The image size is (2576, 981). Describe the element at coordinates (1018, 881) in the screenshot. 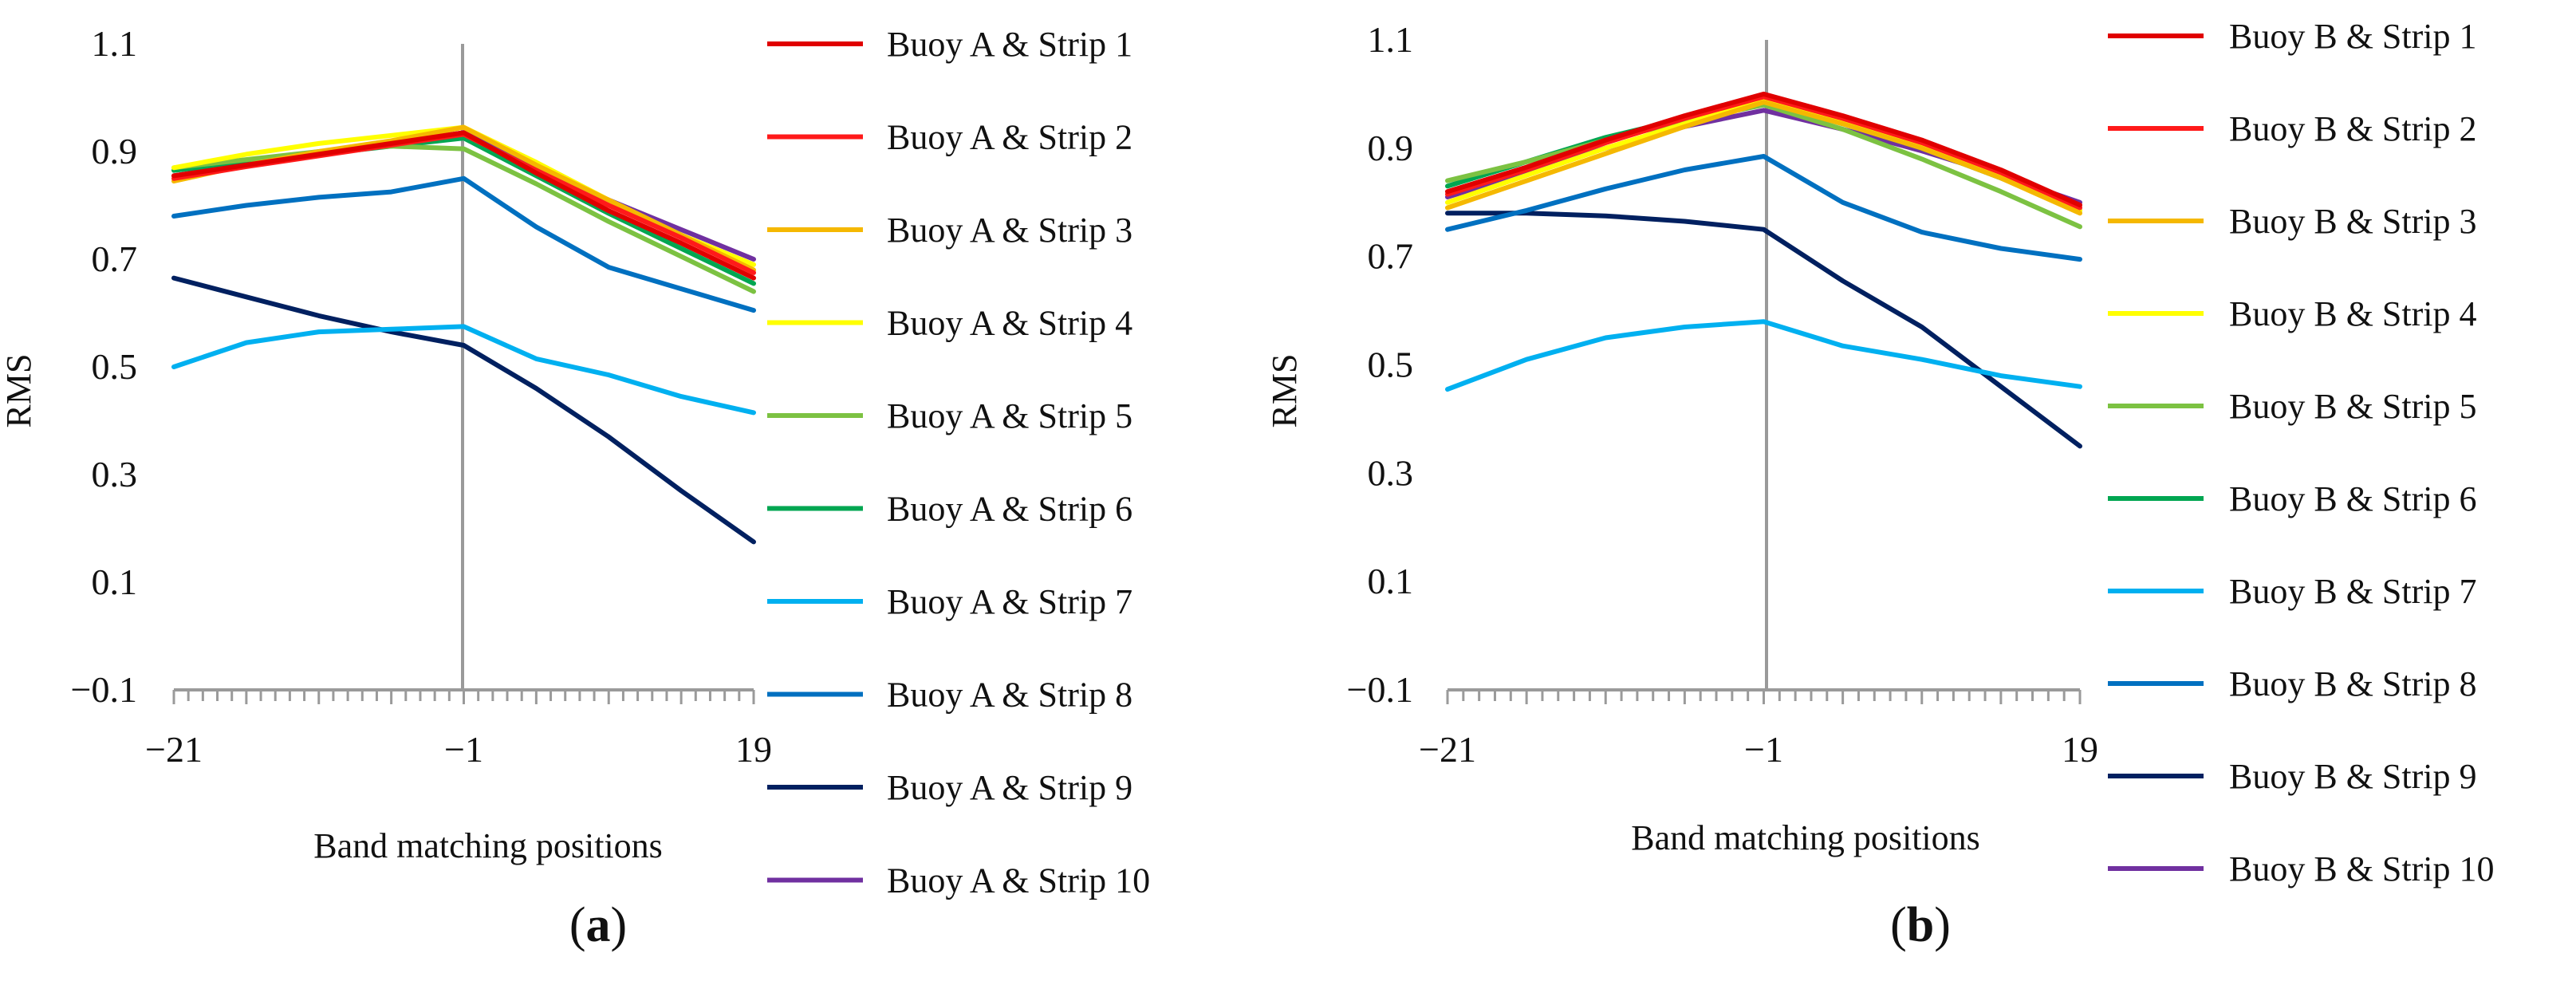

I see `legend-label: Buoy A & Strip 10` at that location.